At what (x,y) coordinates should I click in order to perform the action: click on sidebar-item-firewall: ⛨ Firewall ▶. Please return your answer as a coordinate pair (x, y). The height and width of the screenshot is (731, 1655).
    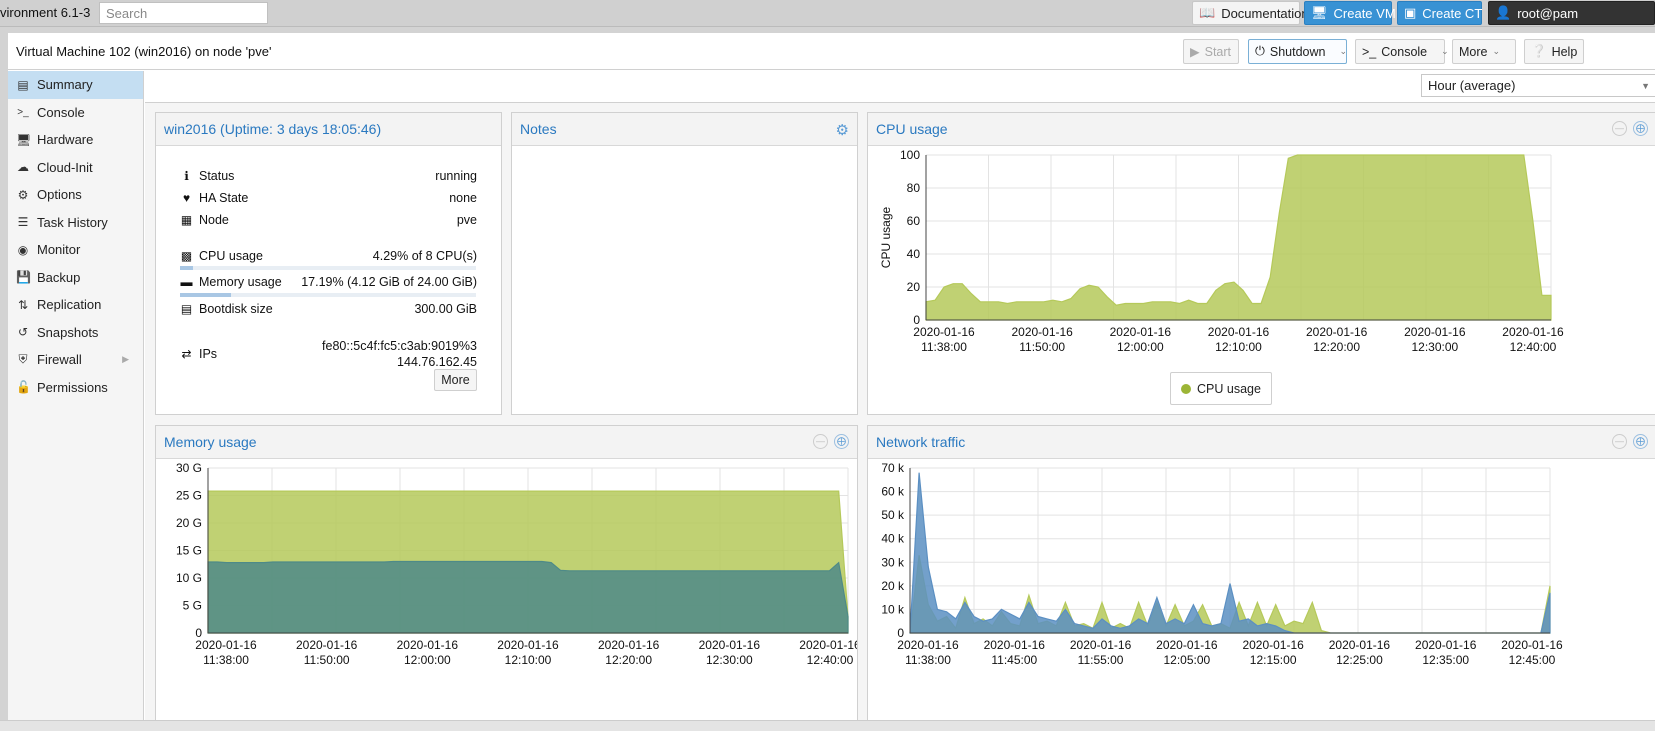
    Looking at the image, I should click on (75, 360).